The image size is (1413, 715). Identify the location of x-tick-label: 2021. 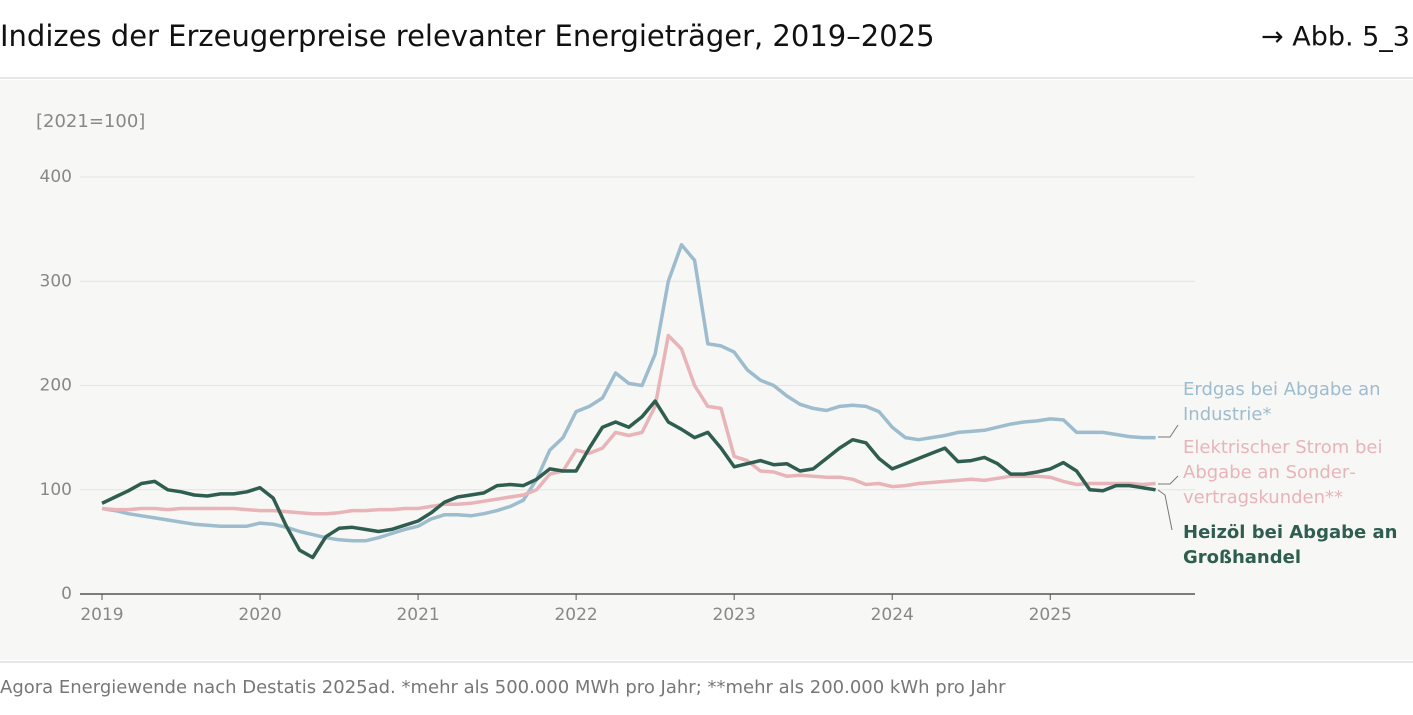
(417, 615).